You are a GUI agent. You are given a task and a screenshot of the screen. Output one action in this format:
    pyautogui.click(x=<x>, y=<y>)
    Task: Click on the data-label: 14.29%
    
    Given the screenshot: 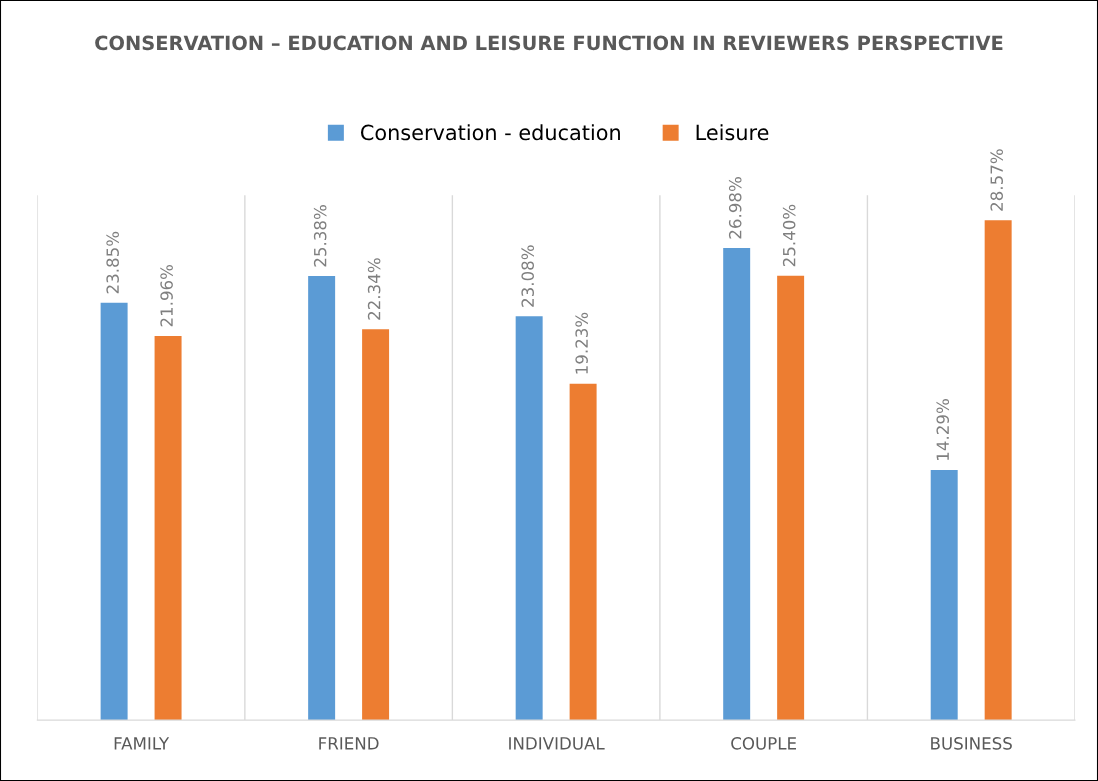 What is the action you would take?
    pyautogui.click(x=943, y=429)
    